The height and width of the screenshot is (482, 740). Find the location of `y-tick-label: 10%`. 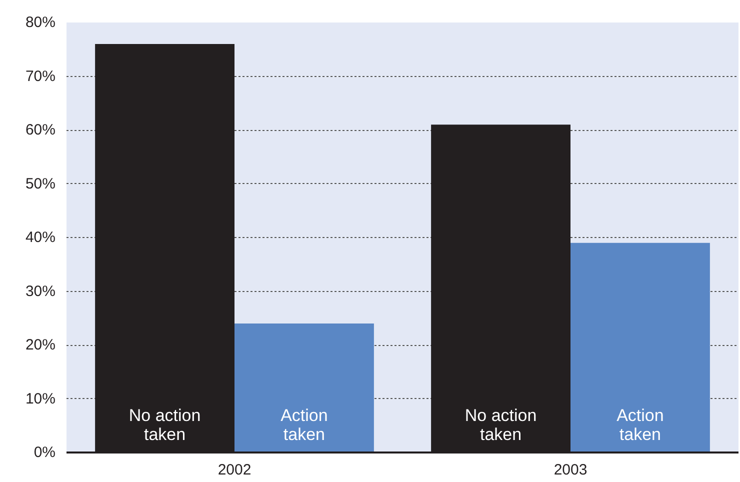

y-tick-label: 10% is located at coordinates (40, 399).